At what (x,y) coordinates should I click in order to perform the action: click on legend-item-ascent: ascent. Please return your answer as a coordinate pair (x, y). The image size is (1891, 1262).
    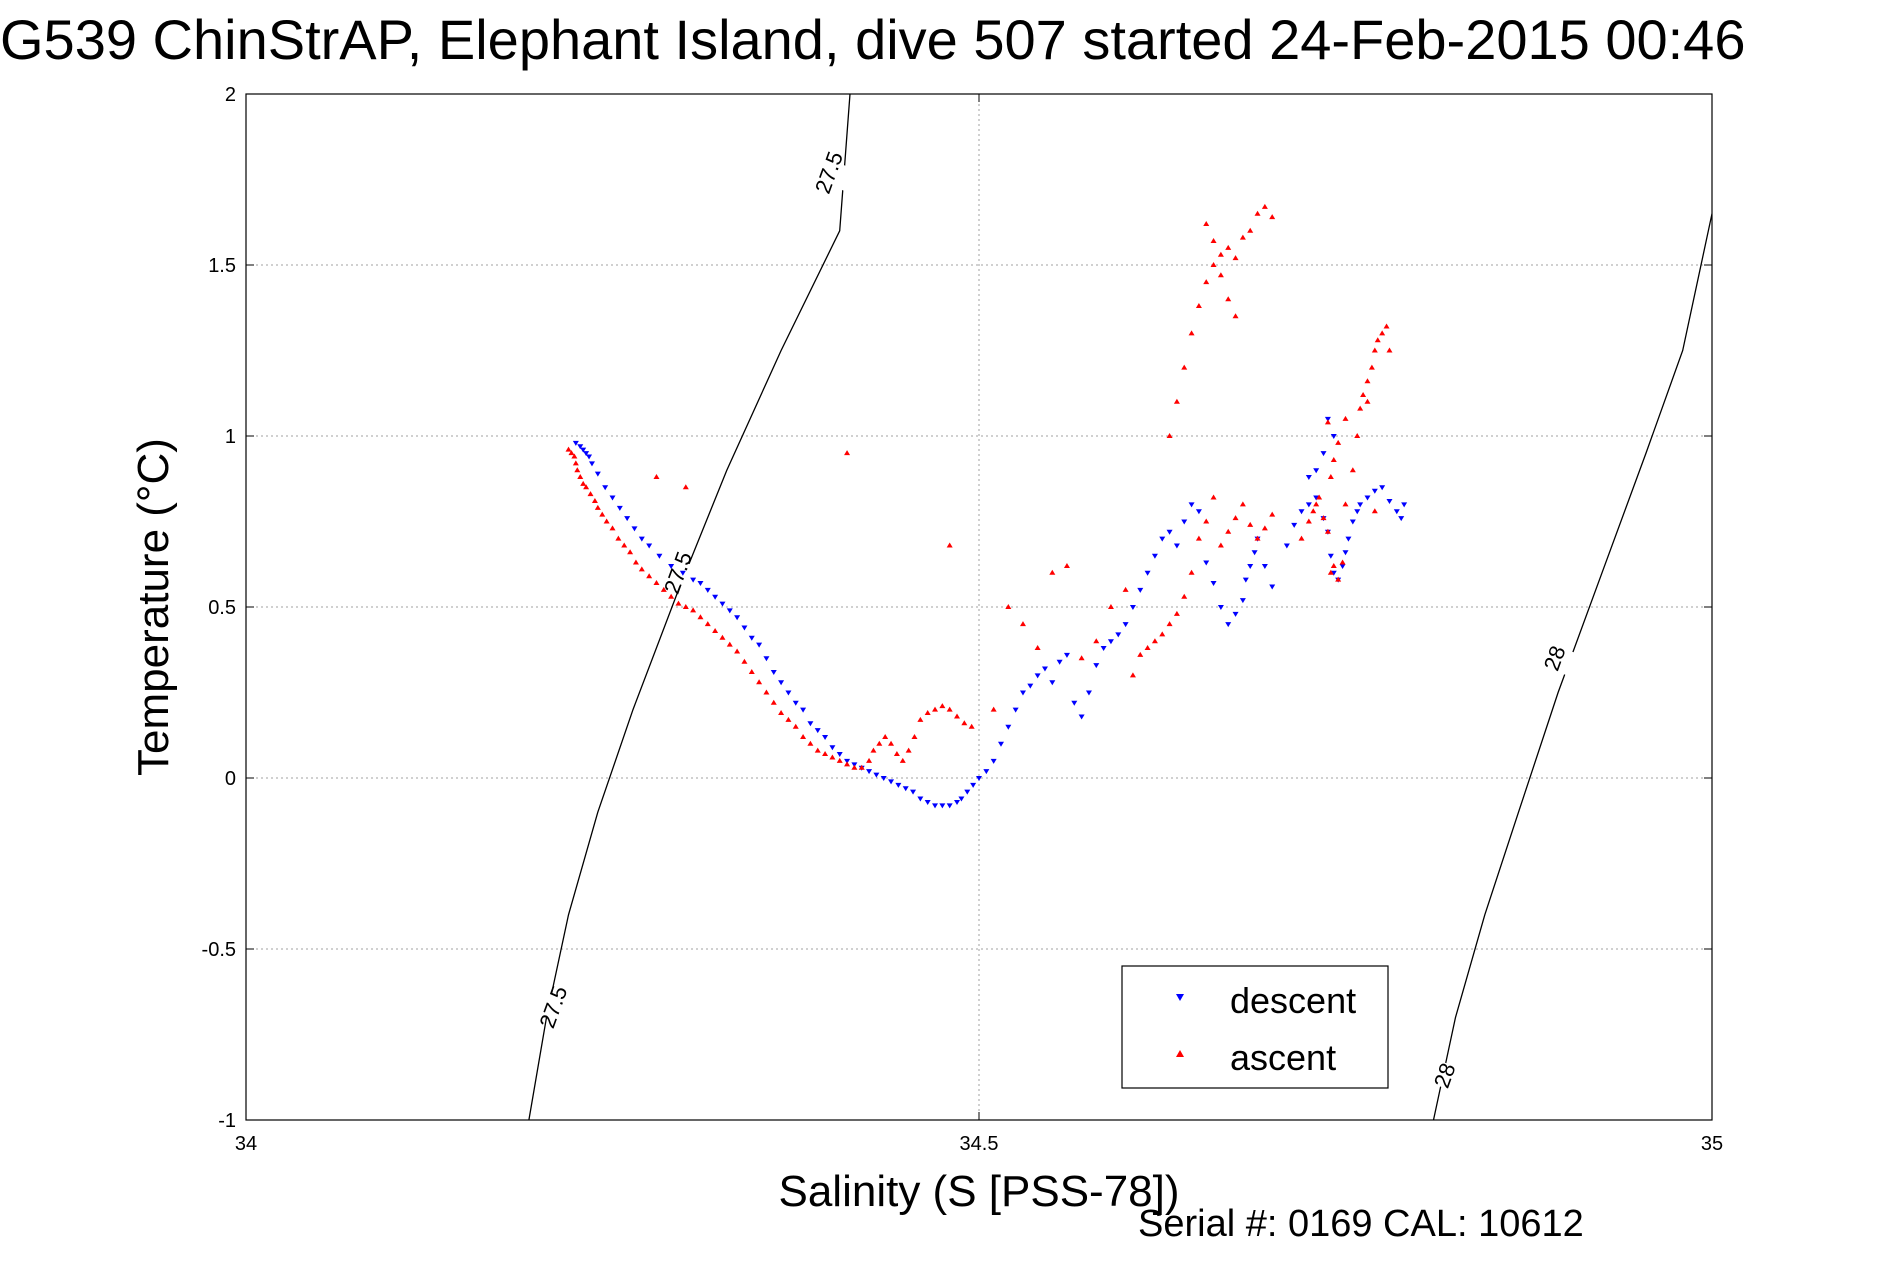
    Looking at the image, I should click on (1256, 1057).